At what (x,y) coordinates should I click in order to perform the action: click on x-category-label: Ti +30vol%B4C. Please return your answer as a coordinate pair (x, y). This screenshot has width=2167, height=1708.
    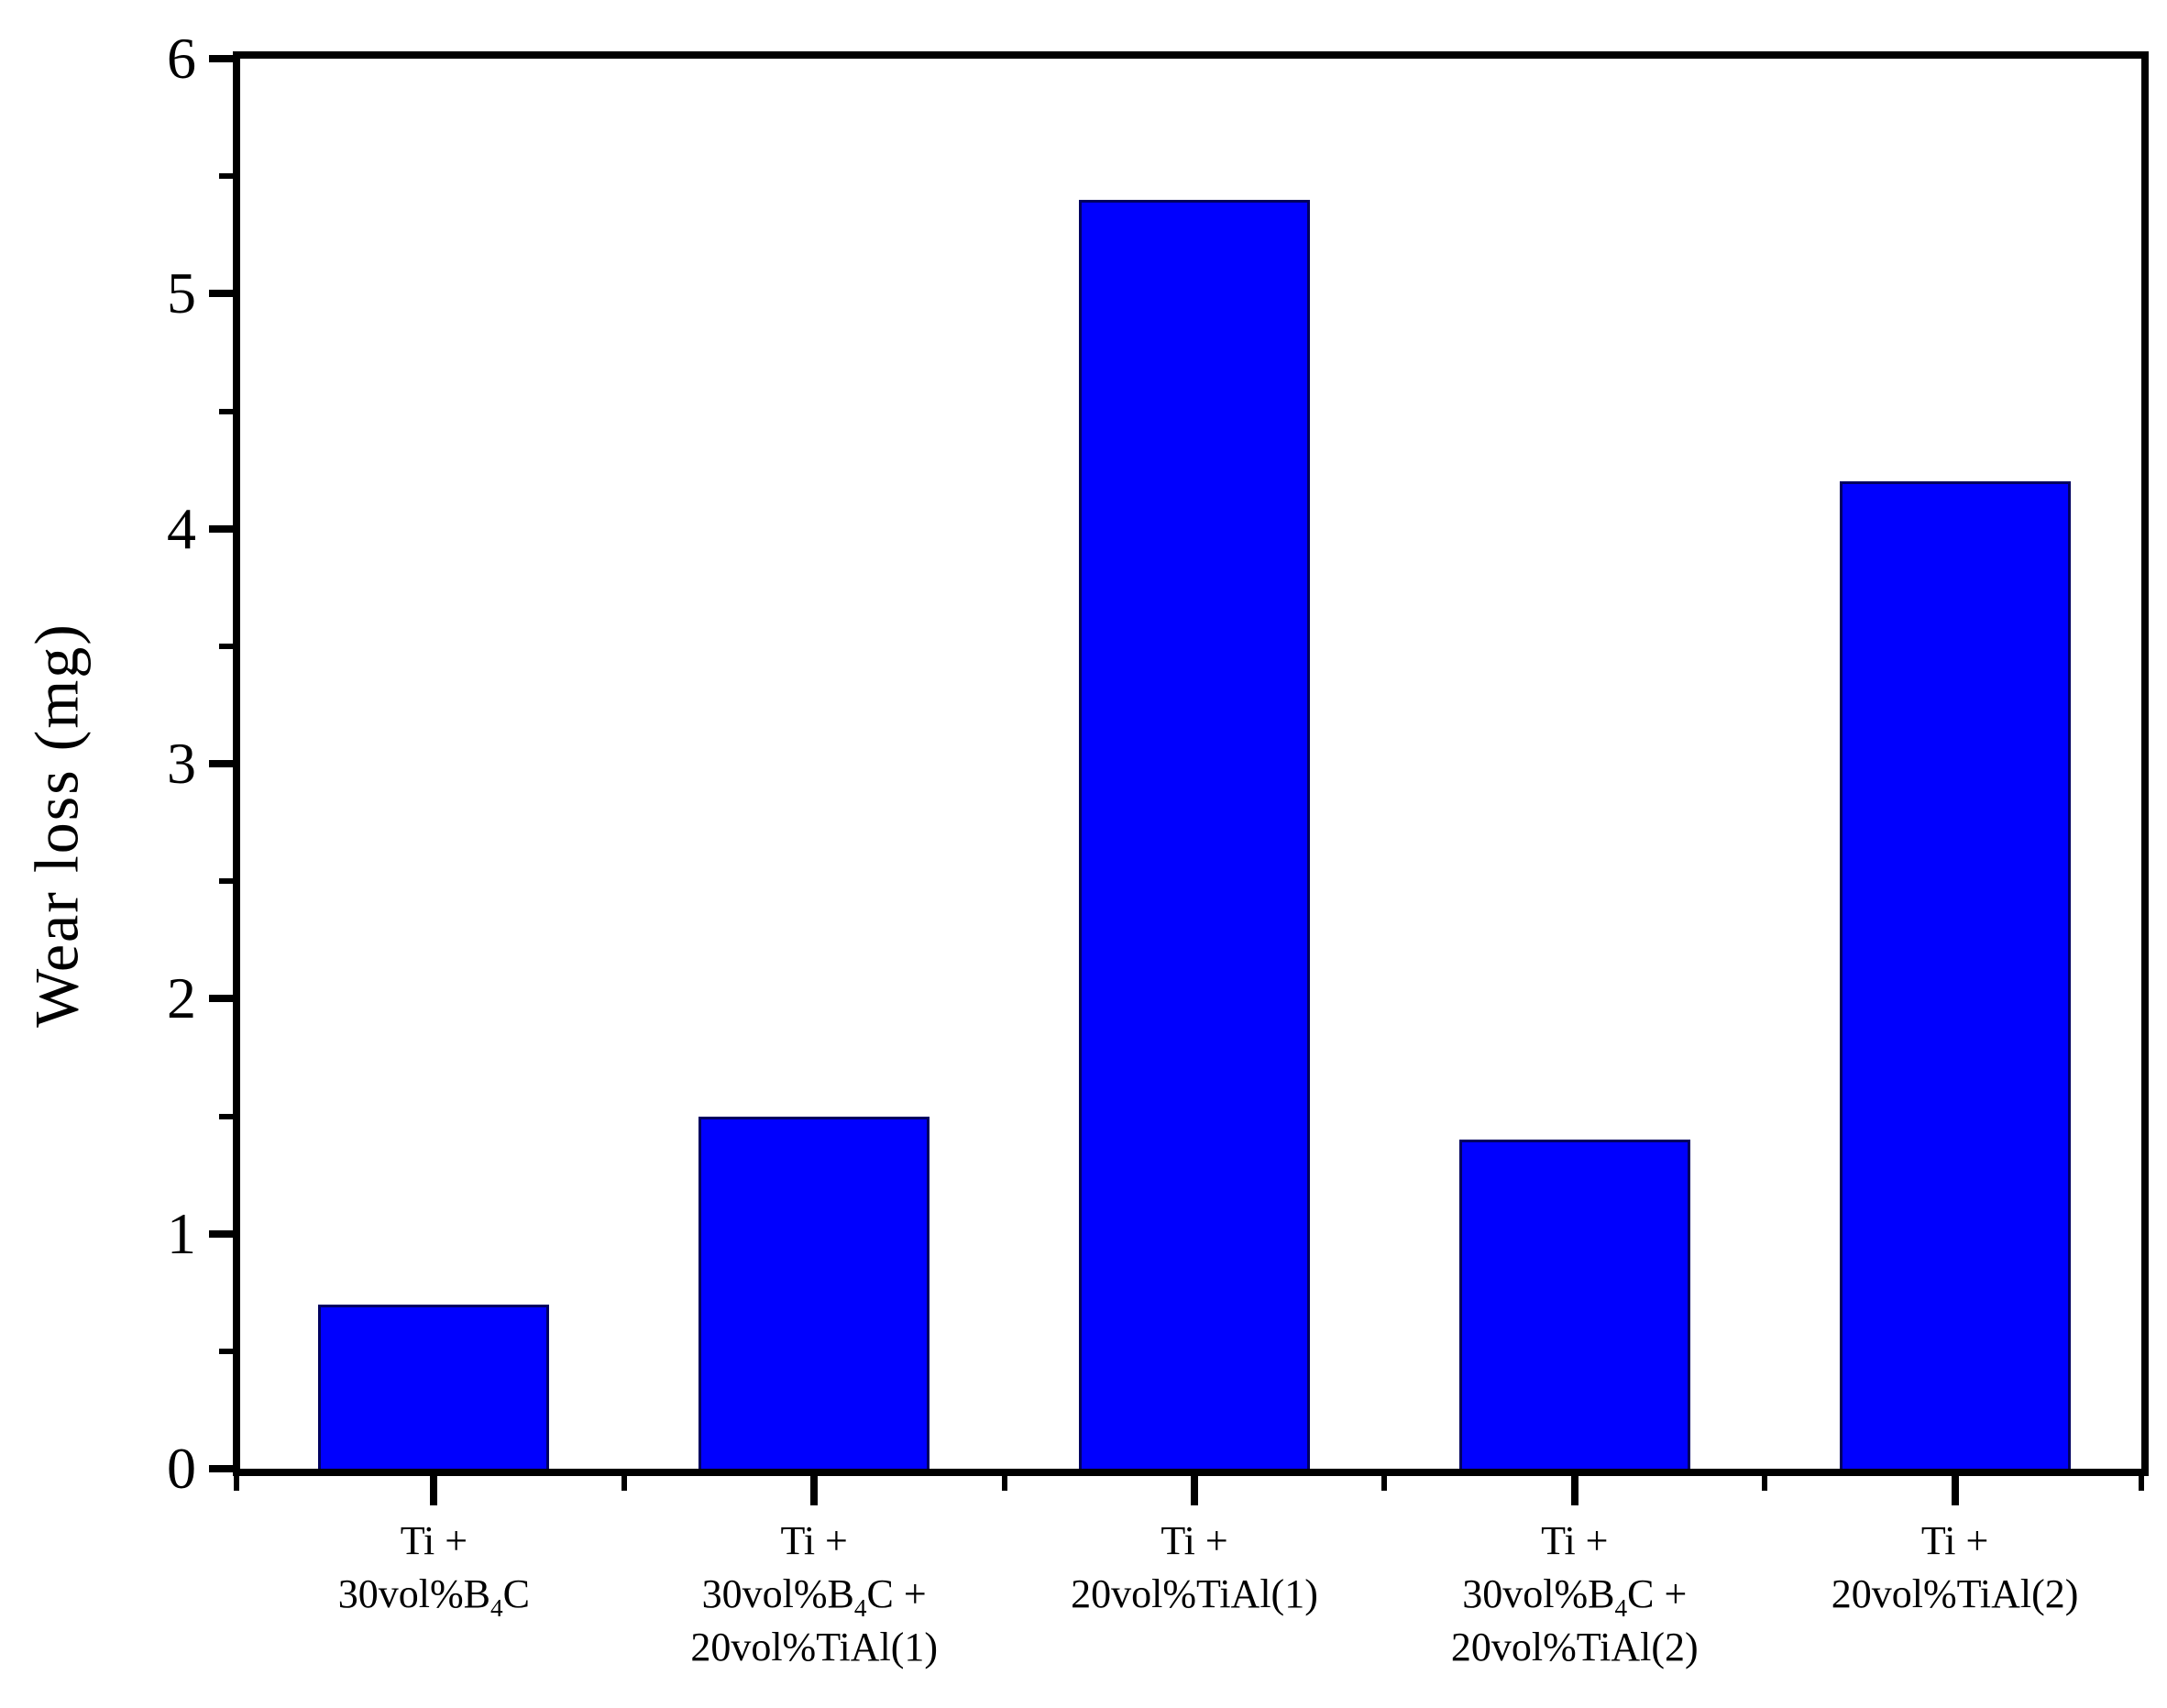
    Looking at the image, I should click on (433, 1570).